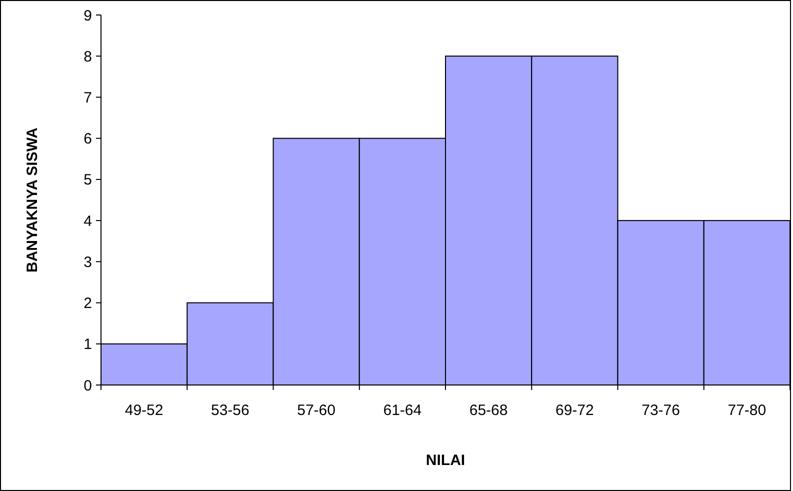  I want to click on x-tick-label: 61-64, so click(402, 410).